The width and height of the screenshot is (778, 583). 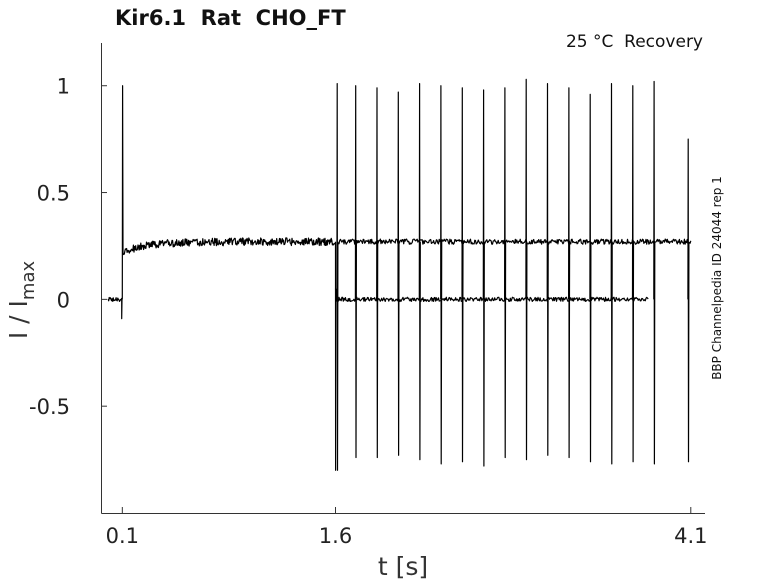 What do you see at coordinates (406, 527) in the screenshot?
I see `x-ticks: 0.1 1.6 4.1` at bounding box center [406, 527].